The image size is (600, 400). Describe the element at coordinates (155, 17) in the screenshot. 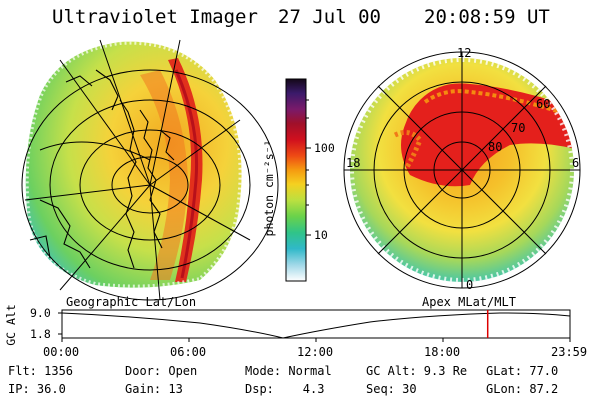

I see `instrument-title: Ultraviolet Imager` at that location.